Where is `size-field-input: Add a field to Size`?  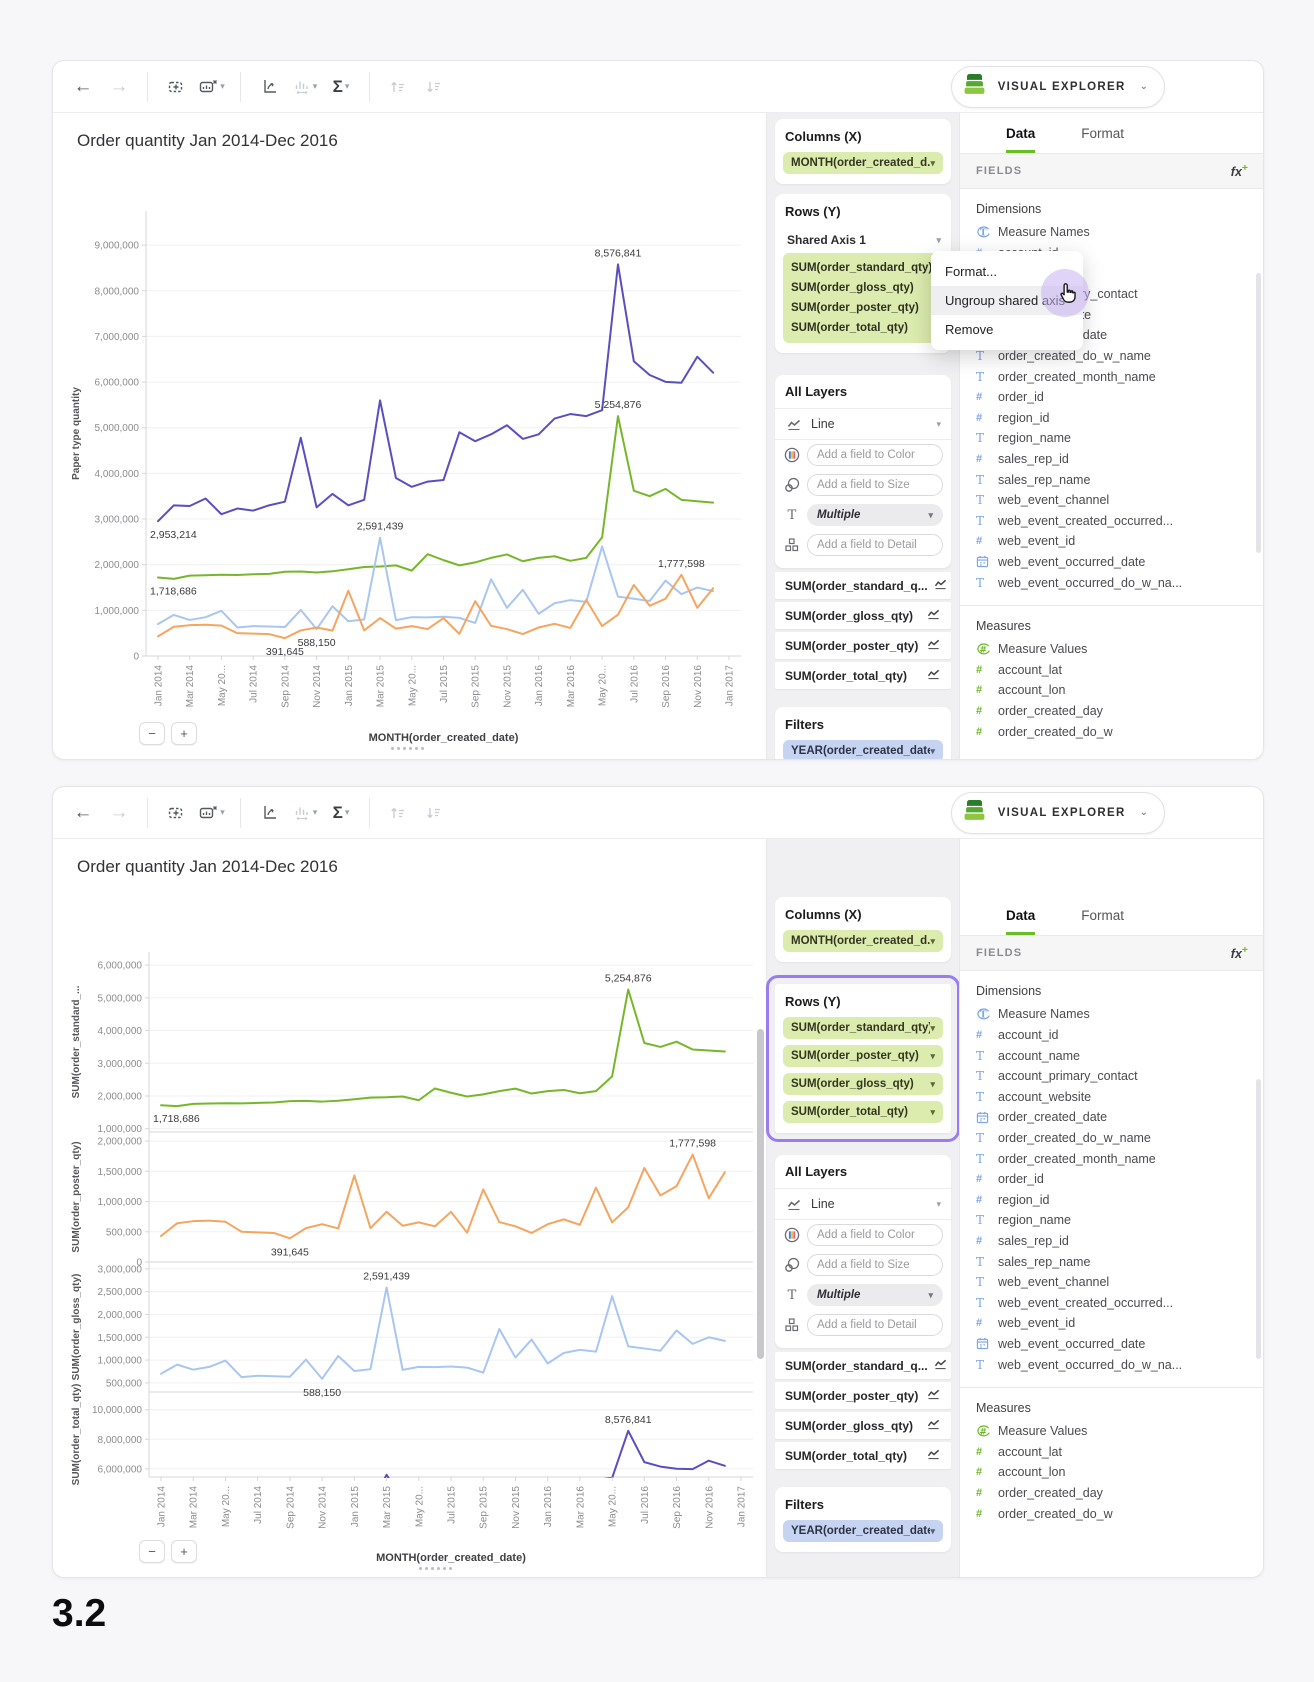 size-field-input: Add a field to Size is located at coordinates (875, 485).